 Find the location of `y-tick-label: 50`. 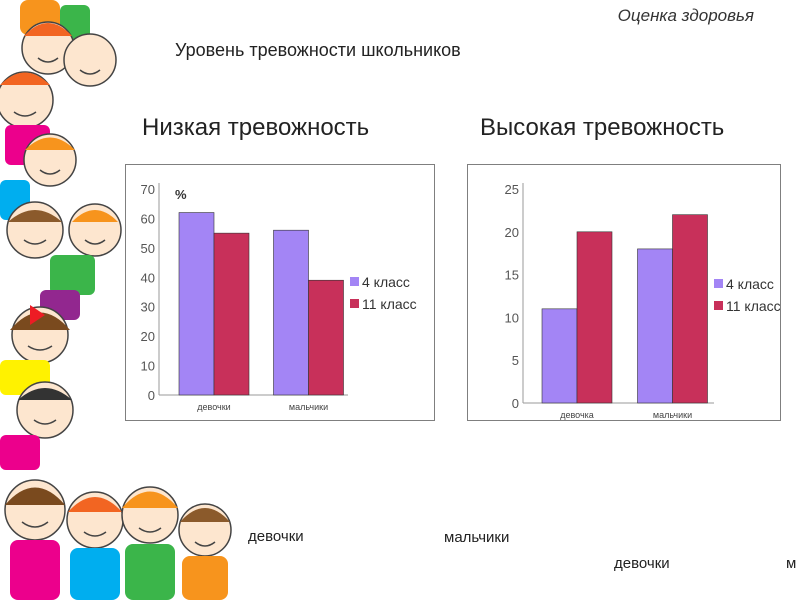

y-tick-label: 50 is located at coordinates (148, 248).